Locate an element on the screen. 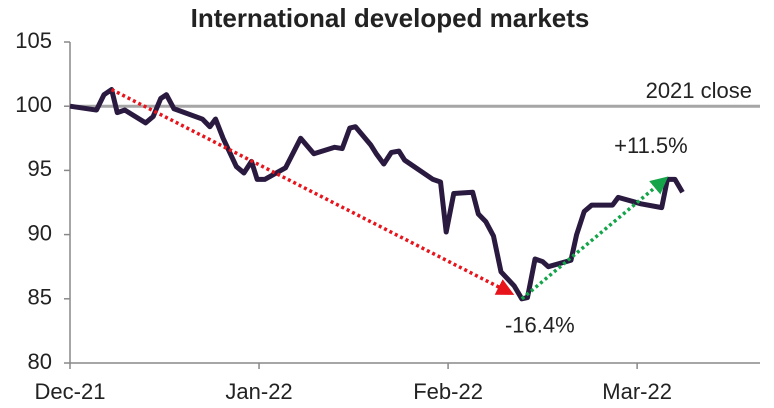  reference-label: 2021 close is located at coordinates (699, 90).